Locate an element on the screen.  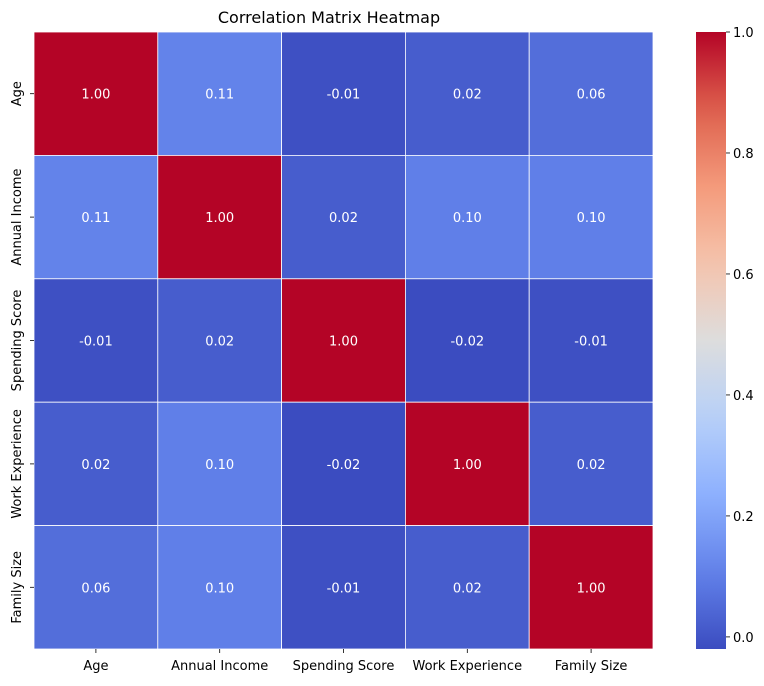
colorbar-tick-label: 0.6 is located at coordinates (743, 275).